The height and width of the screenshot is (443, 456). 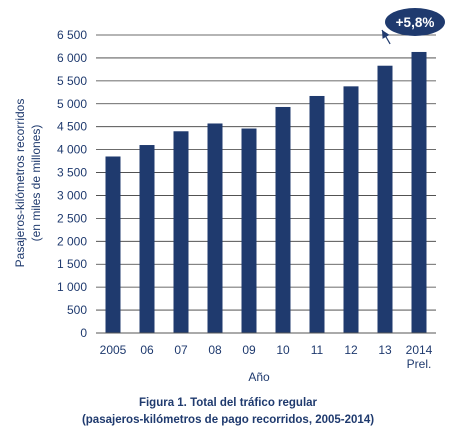 I want to click on y-tick-label: 2 500, so click(x=72, y=218).